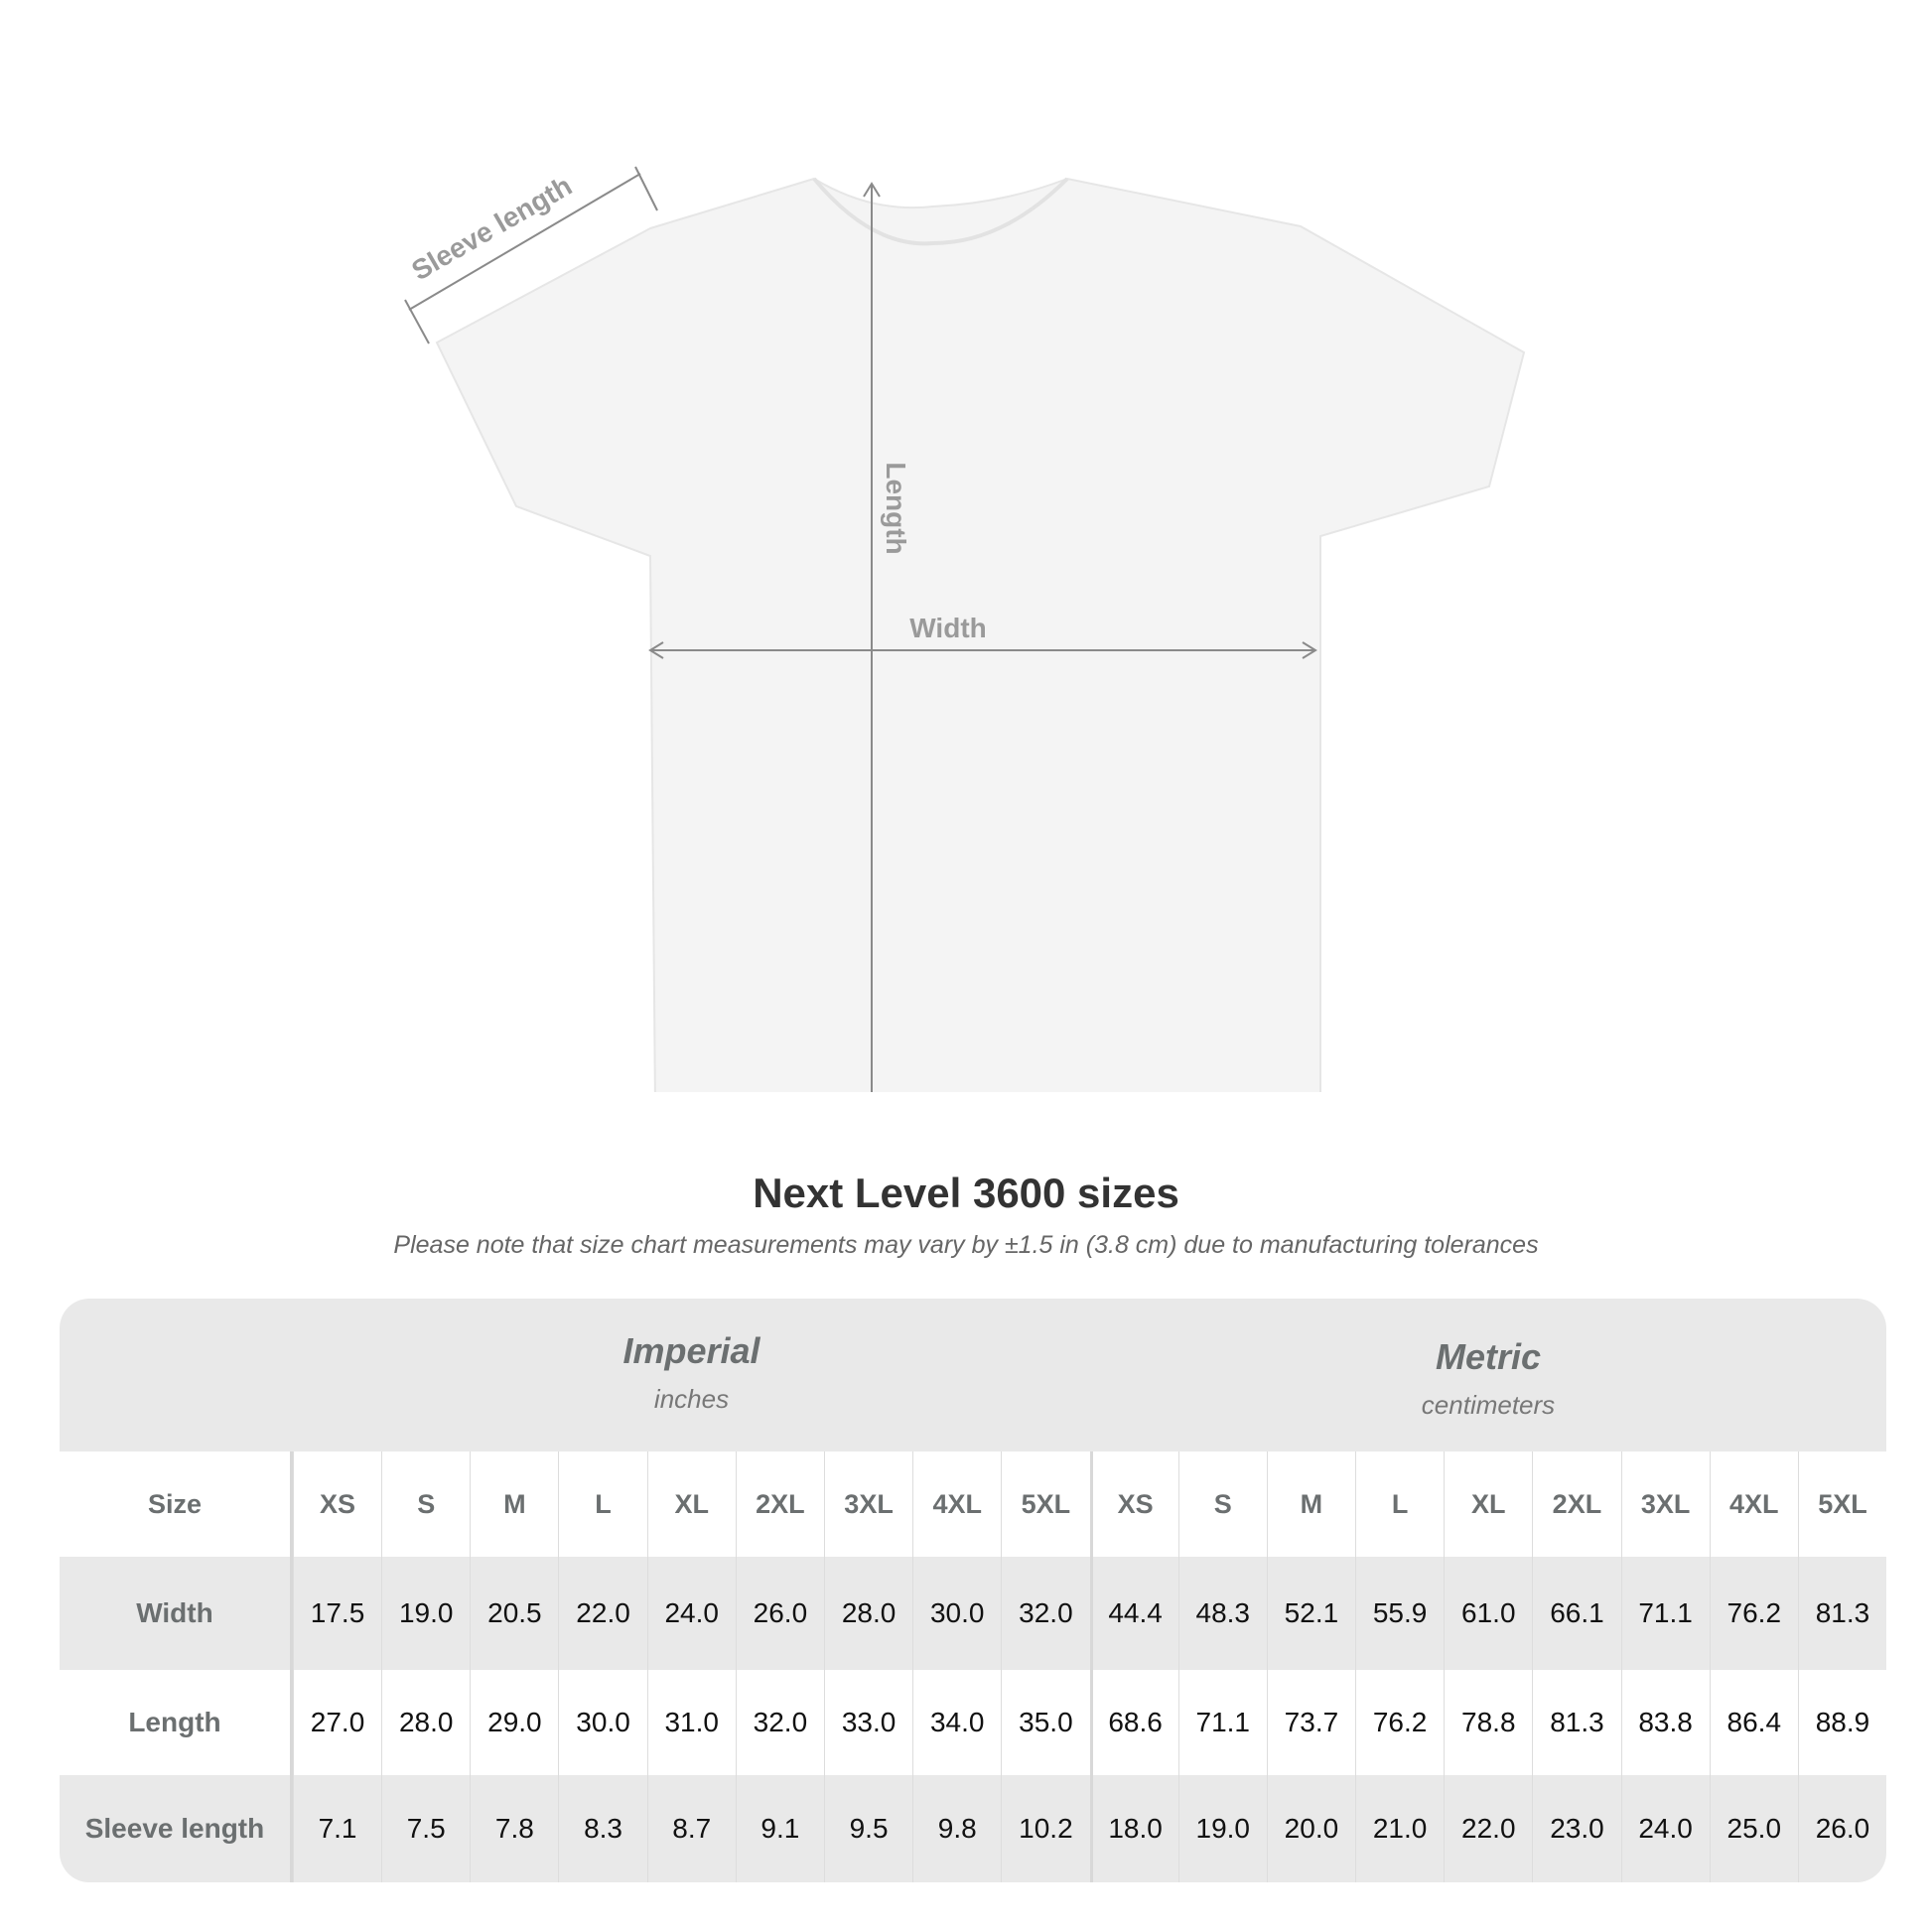  Describe the element at coordinates (1841, 1504) in the screenshot. I see `size-header-metric: 5XL` at that location.